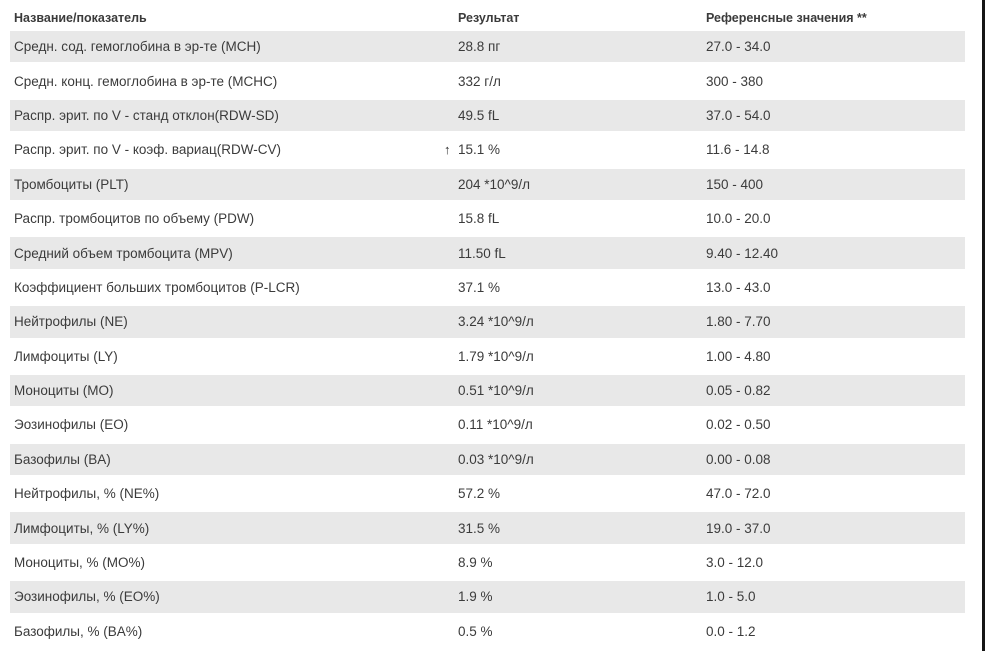 Image resolution: width=990 pixels, height=664 pixels. Describe the element at coordinates (578, 528) in the screenshot. I see `result-cell: 31.5 %` at that location.